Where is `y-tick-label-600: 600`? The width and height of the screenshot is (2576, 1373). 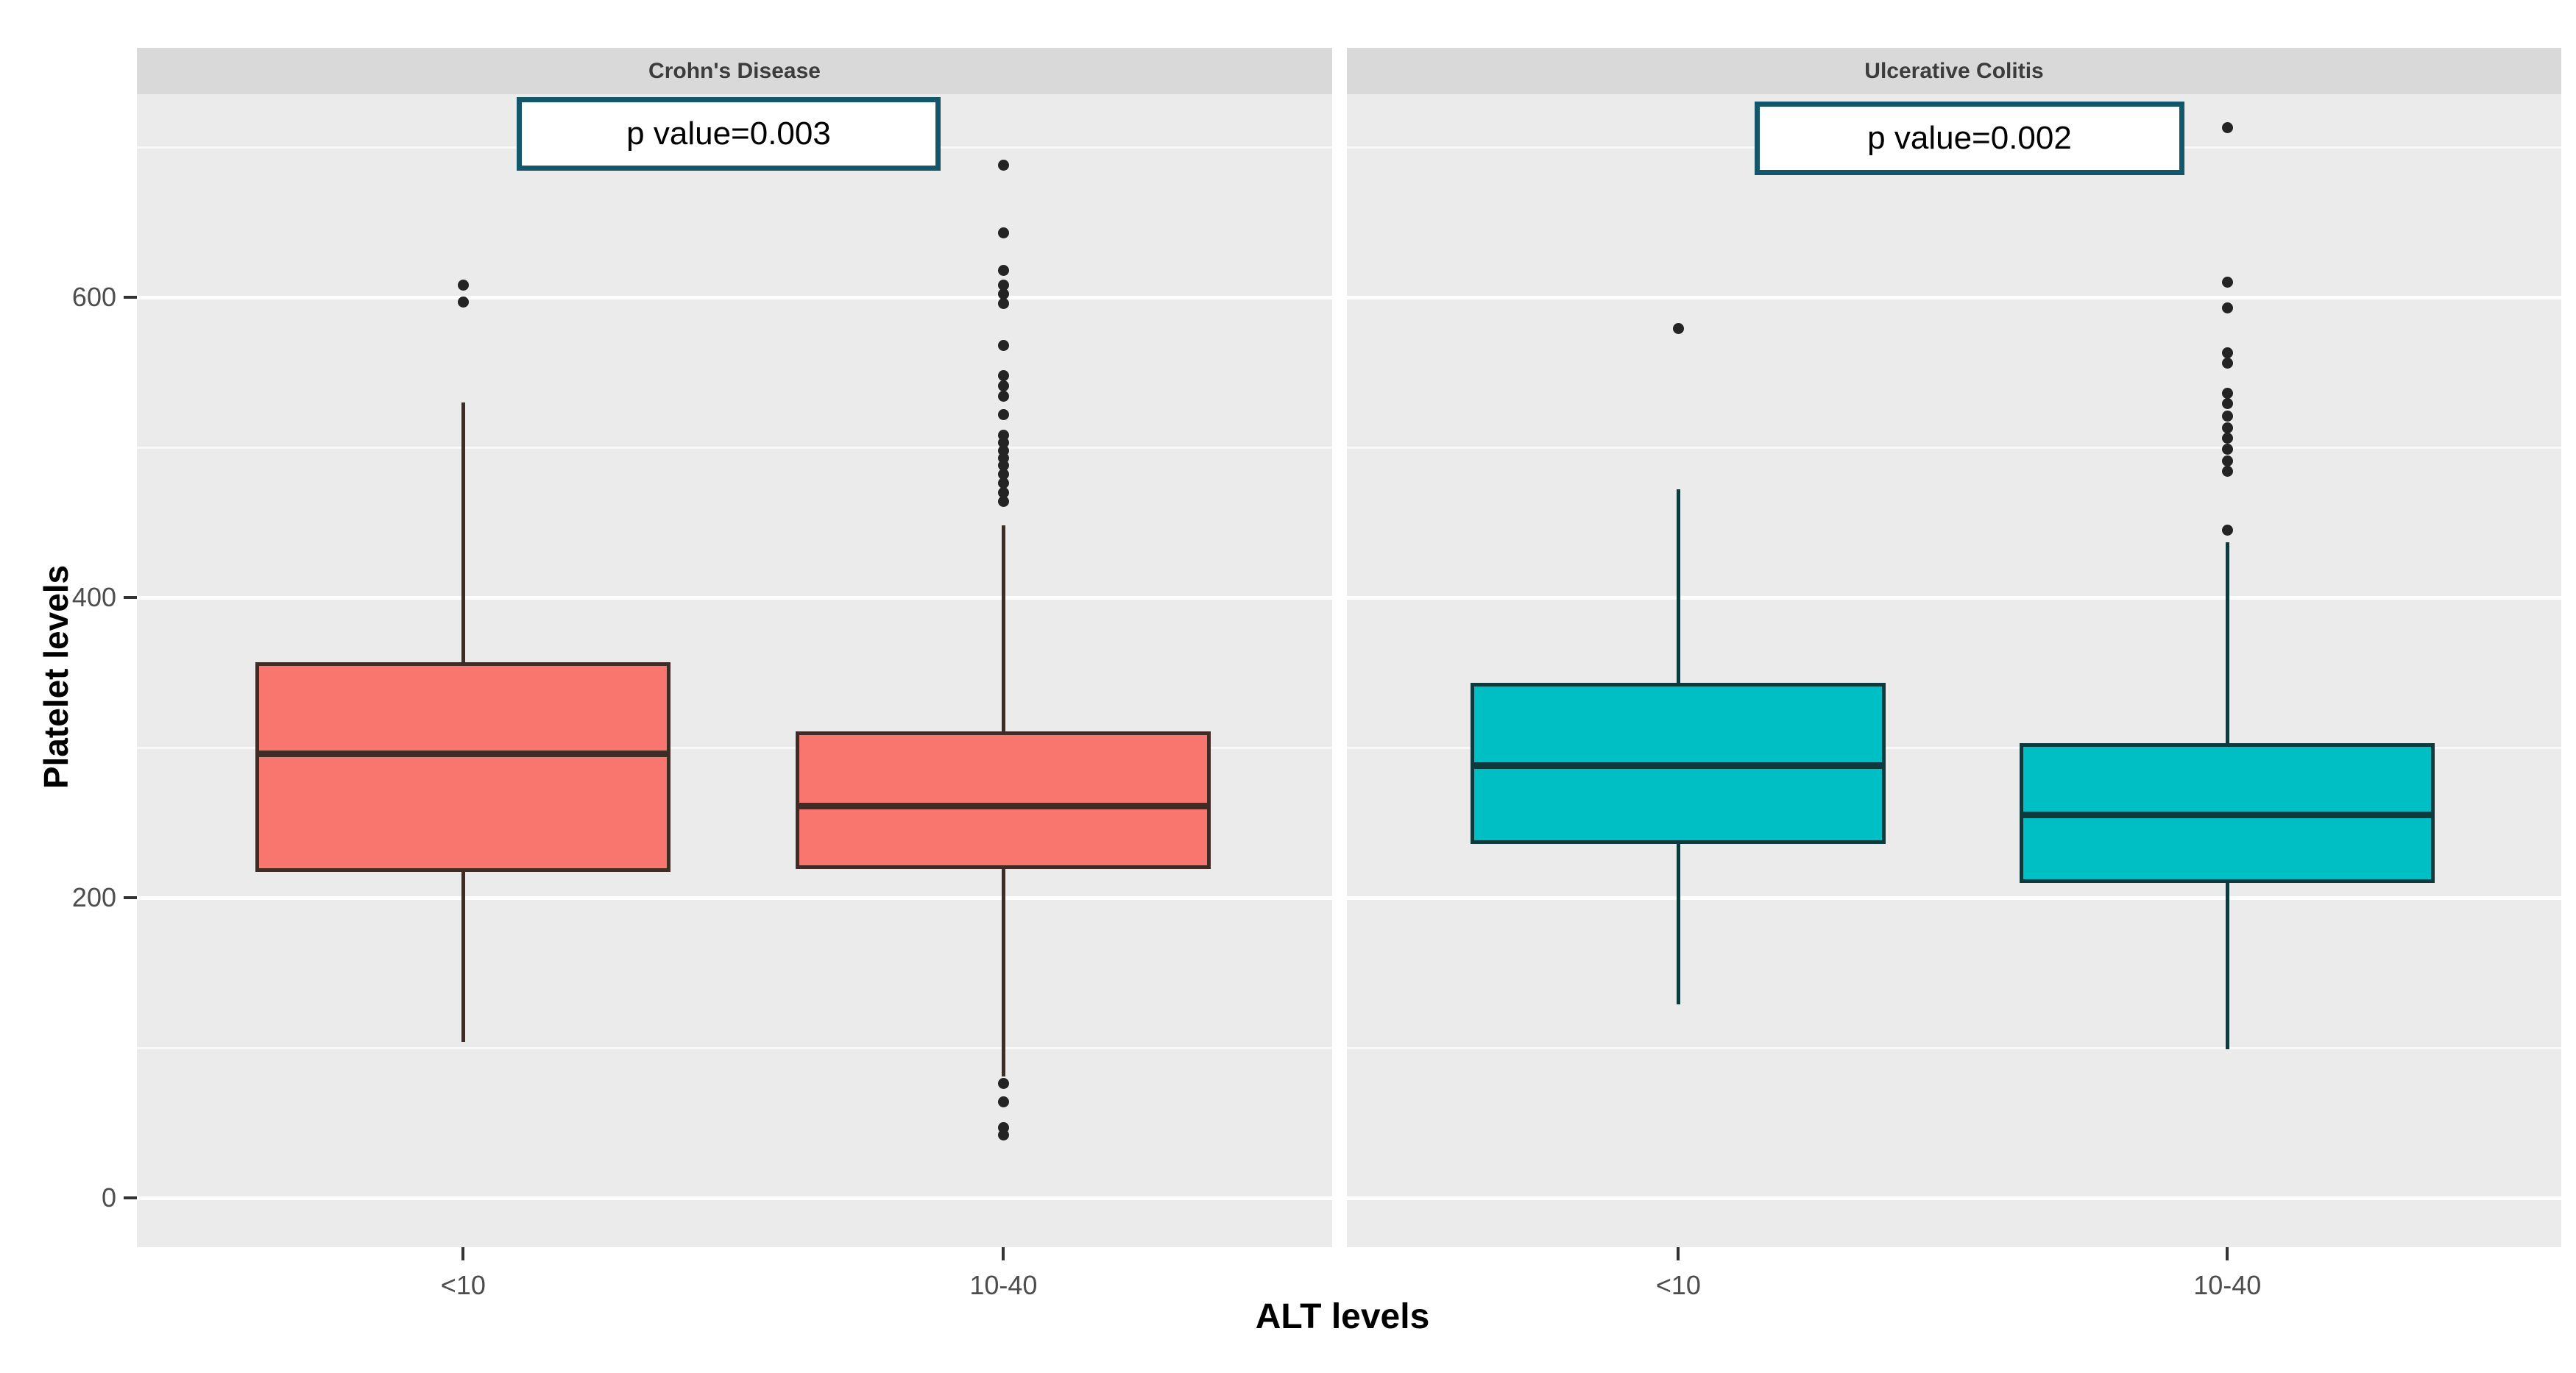
y-tick-label-600: 600 is located at coordinates (93, 297).